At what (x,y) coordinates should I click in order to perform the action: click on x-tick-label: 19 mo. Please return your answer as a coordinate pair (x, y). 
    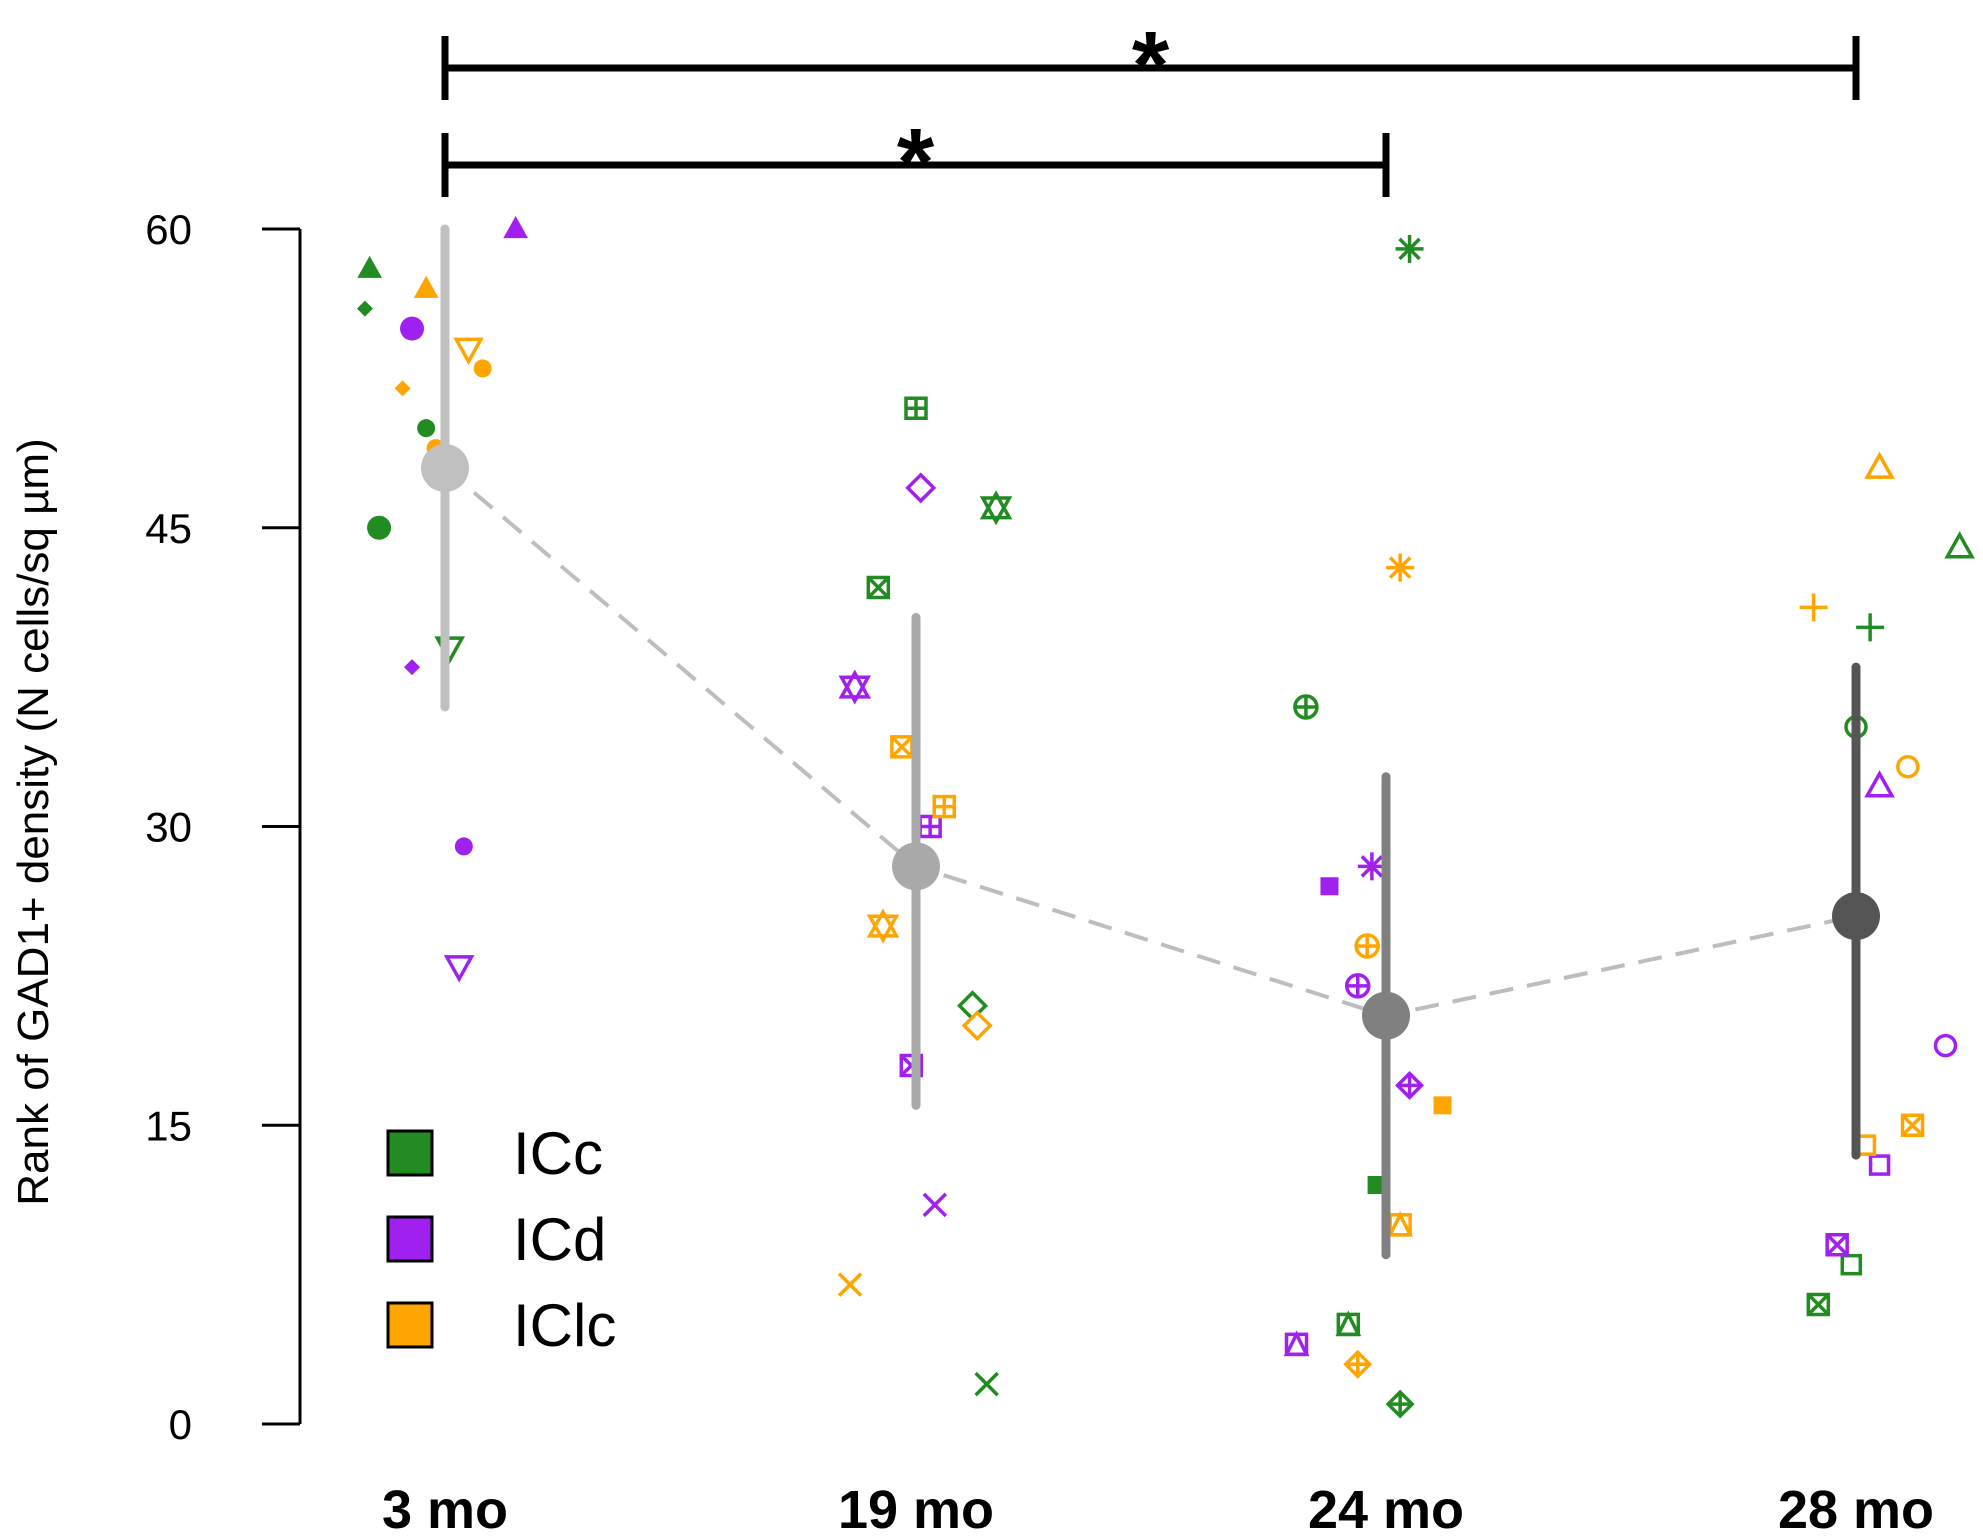
    Looking at the image, I should click on (916, 1509).